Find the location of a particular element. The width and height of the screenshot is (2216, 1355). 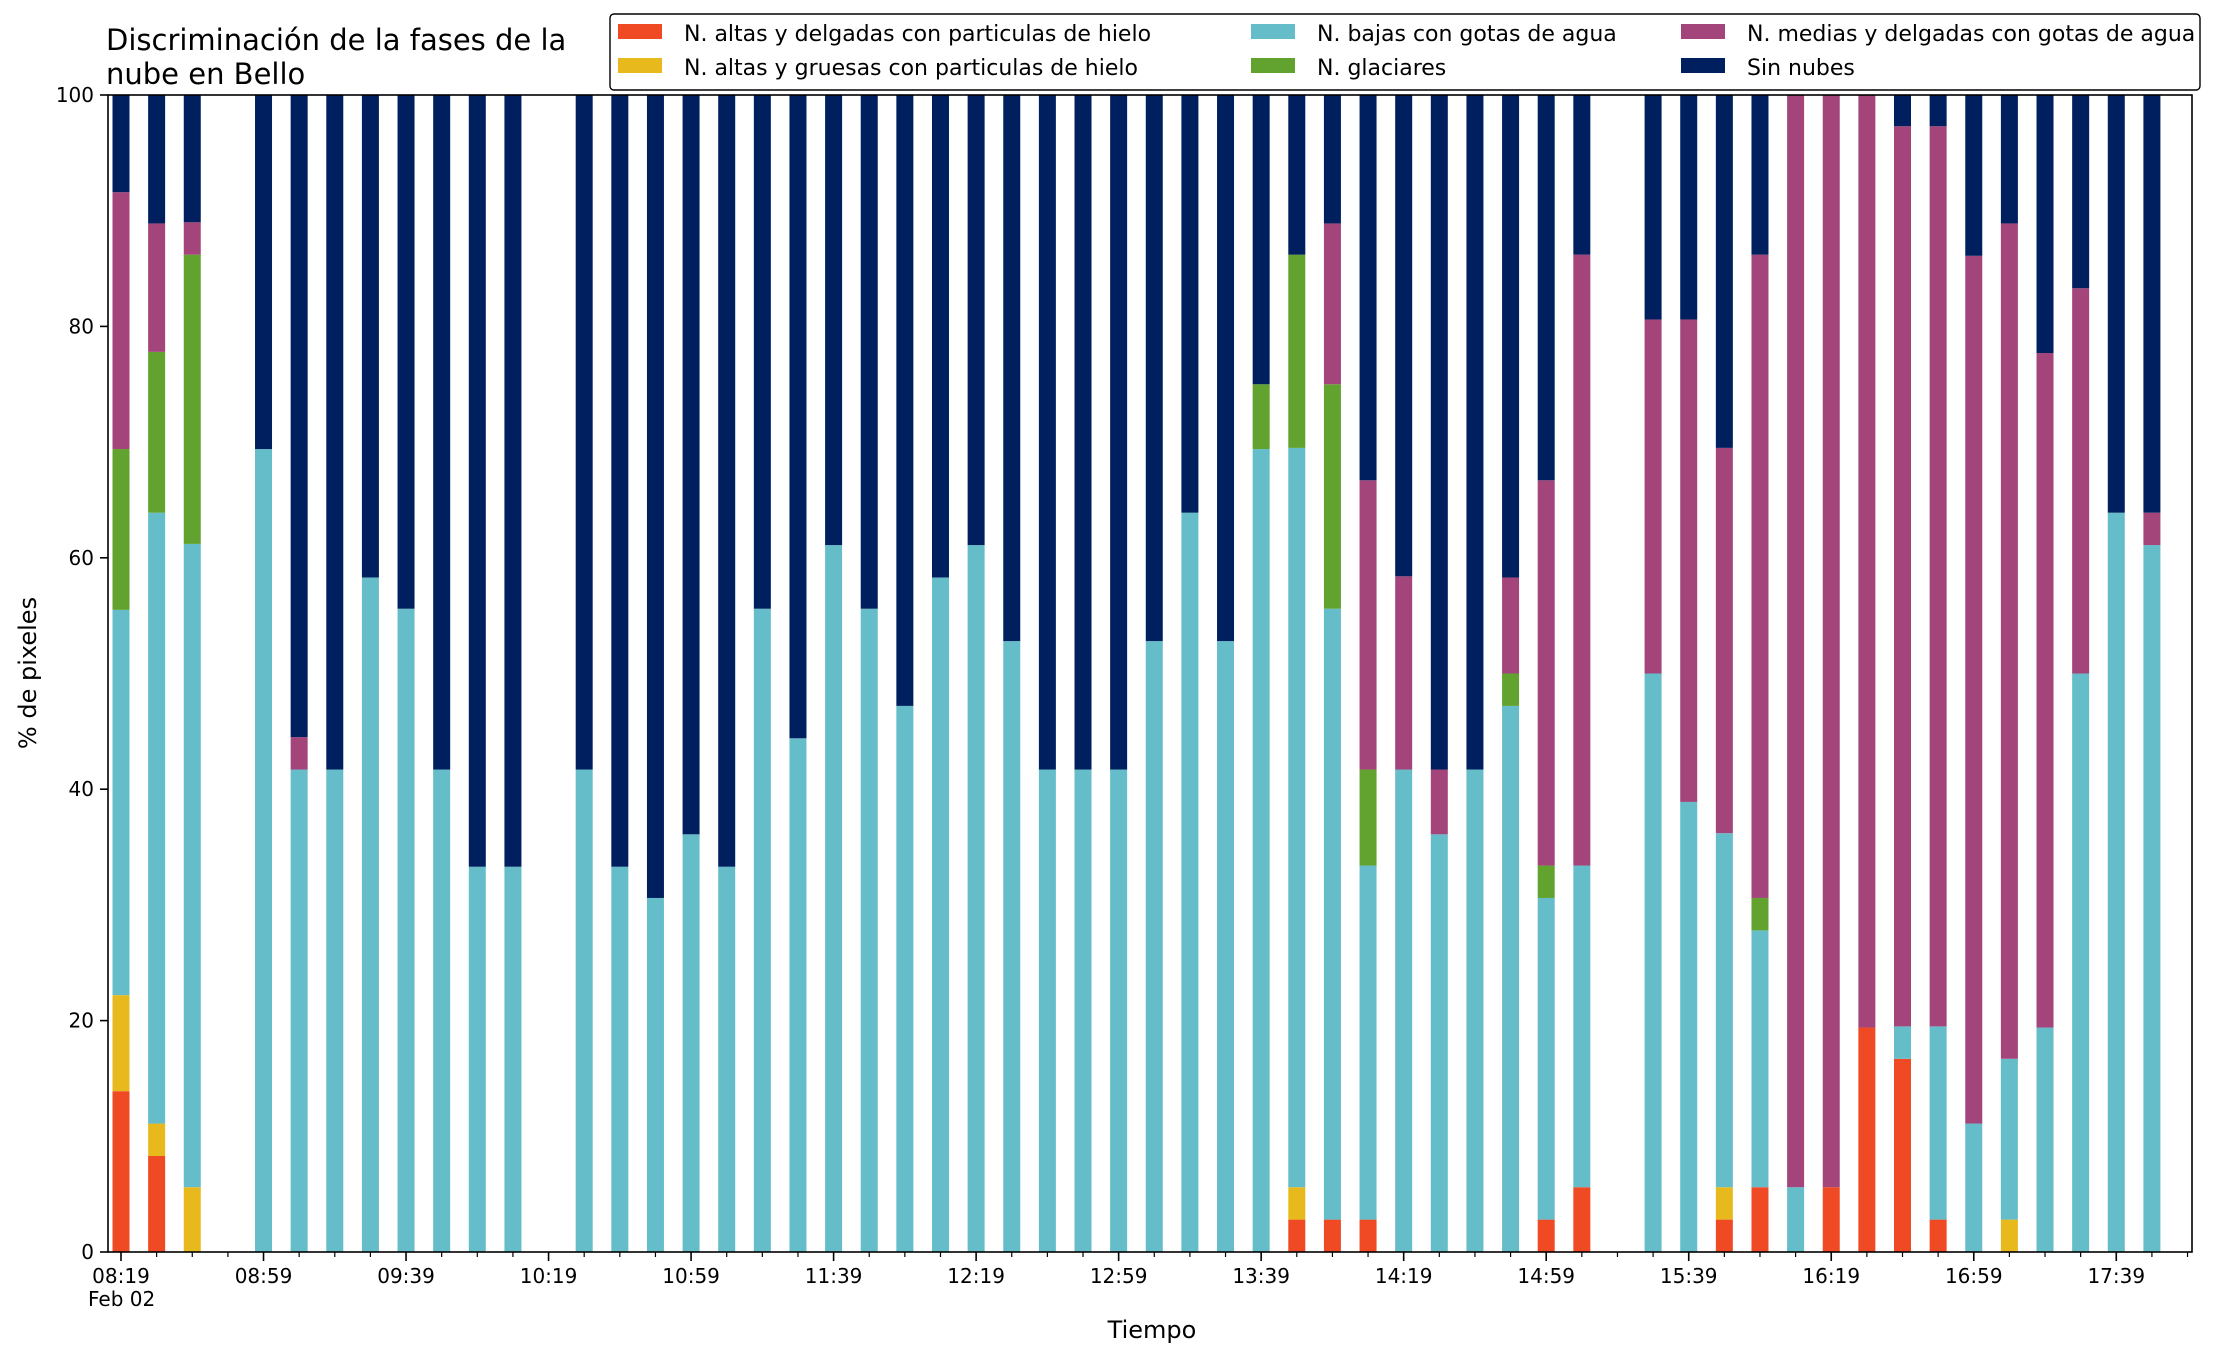

legend-item: Sin nubes is located at coordinates (1768, 68).